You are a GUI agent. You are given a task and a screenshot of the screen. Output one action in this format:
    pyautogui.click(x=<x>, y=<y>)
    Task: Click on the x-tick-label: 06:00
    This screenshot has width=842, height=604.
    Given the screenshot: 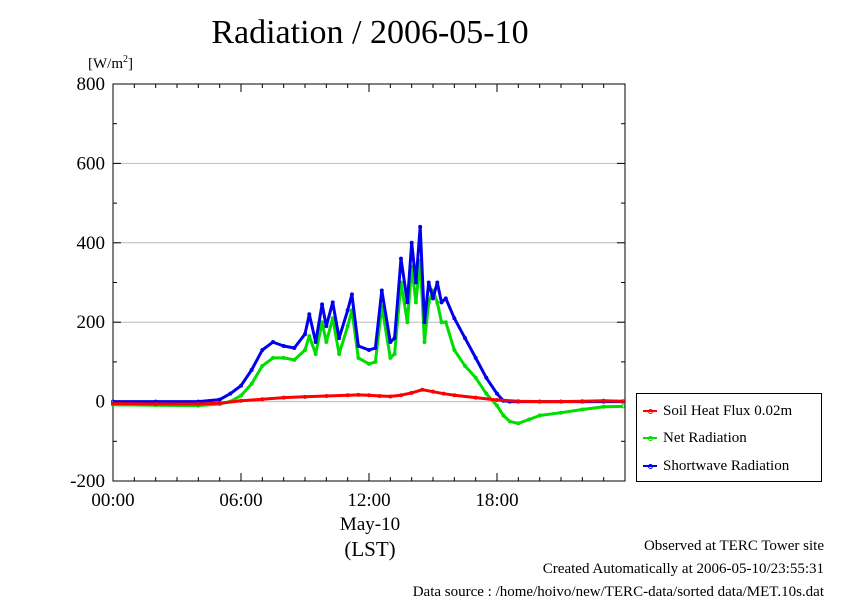 What is the action you would take?
    pyautogui.click(x=240, y=500)
    